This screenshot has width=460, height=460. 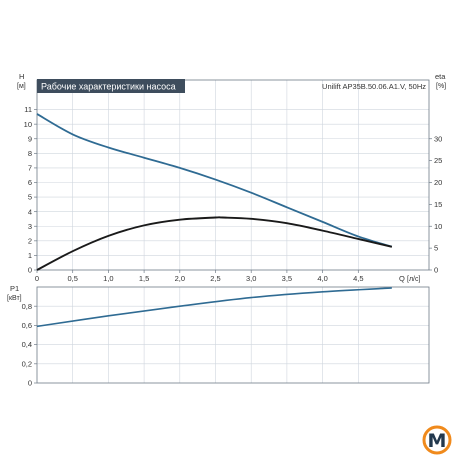 I want to click on y2-tick-label: 20, so click(x=438, y=182).